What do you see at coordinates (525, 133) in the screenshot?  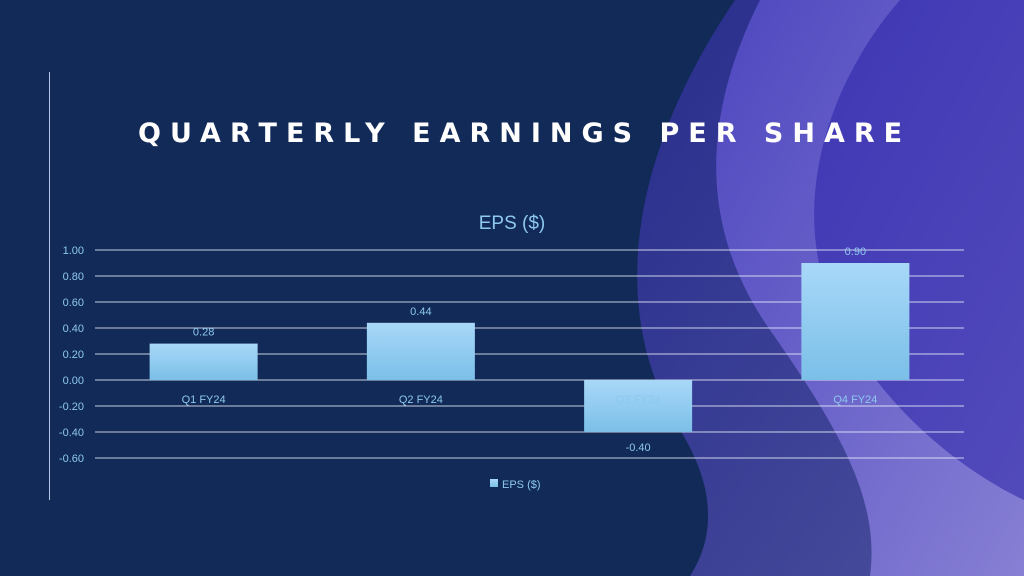 I see `slide-title: QUARTERLY EARNINGS PER SHARE` at bounding box center [525, 133].